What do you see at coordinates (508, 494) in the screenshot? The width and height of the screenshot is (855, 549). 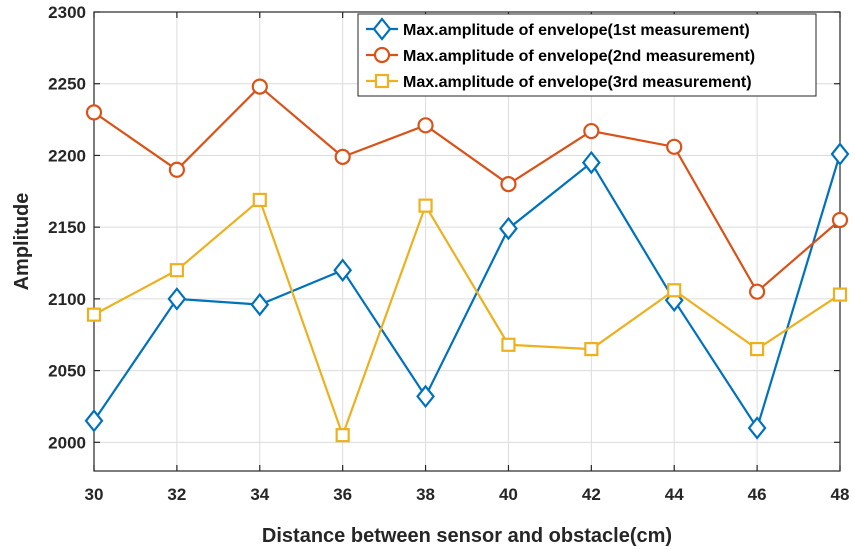 I see `x-tick-label: 40` at bounding box center [508, 494].